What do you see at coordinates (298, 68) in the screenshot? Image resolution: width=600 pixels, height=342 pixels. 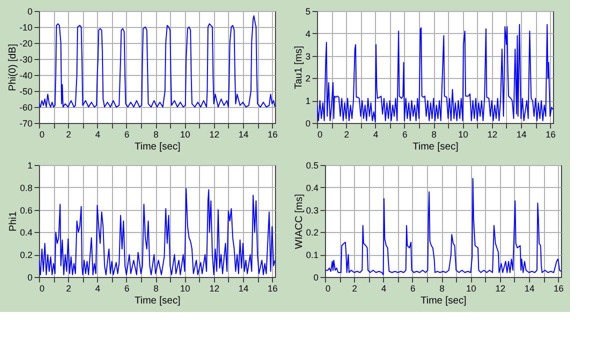 I see `y-axis-title: Tau1 [ms]` at bounding box center [298, 68].